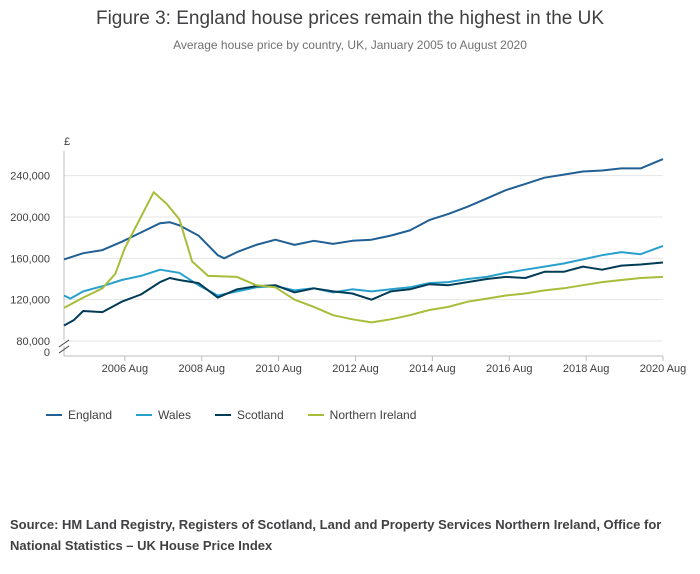 The width and height of the screenshot is (700, 574). Describe the element at coordinates (201, 369) in the screenshot. I see `x-tick-label: 2008 Aug` at that location.